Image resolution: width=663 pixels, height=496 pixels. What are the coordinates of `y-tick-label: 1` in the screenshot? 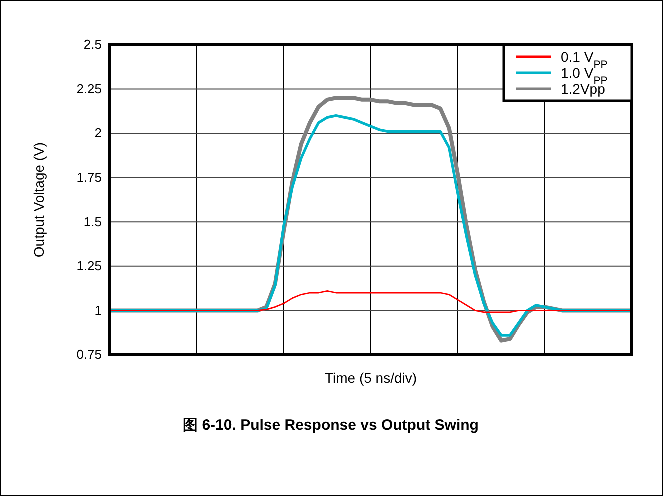 It's located at (98, 310).